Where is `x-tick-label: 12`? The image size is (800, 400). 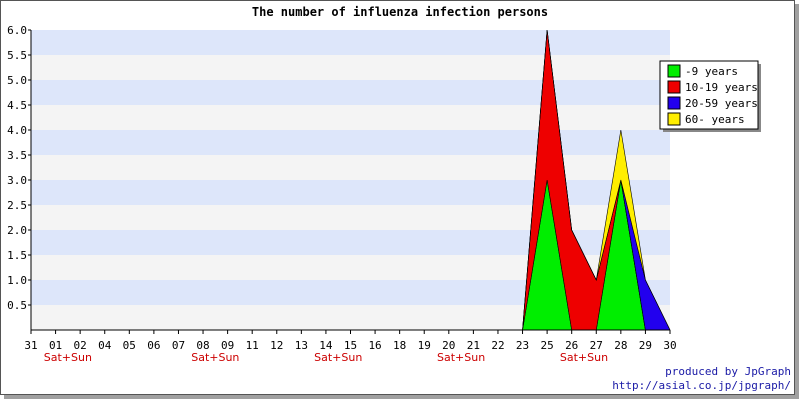
x-tick-label: 12 is located at coordinates (276, 345).